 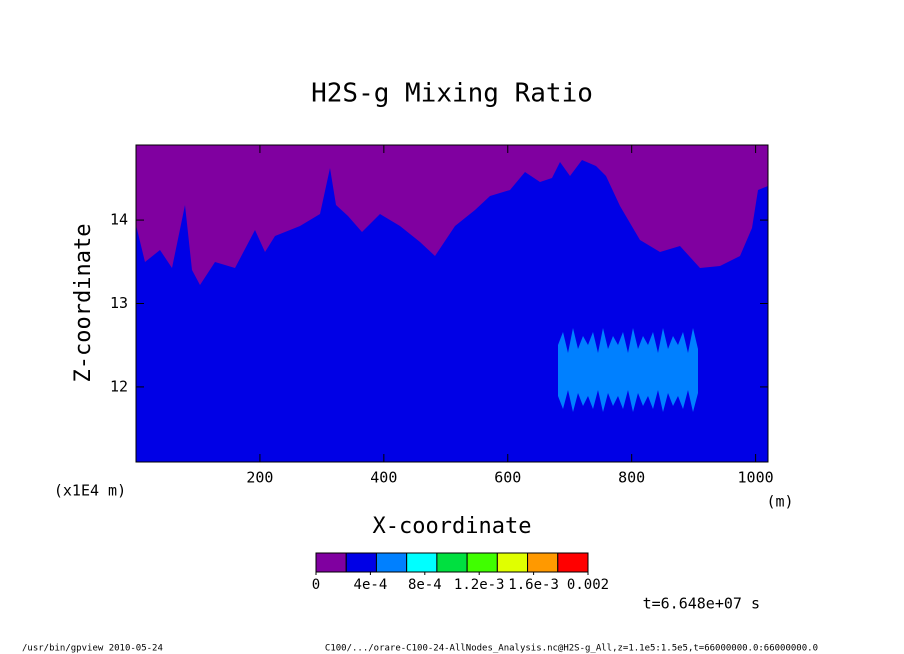 I want to click on colorbar-label: 8e-4, so click(x=425, y=585).